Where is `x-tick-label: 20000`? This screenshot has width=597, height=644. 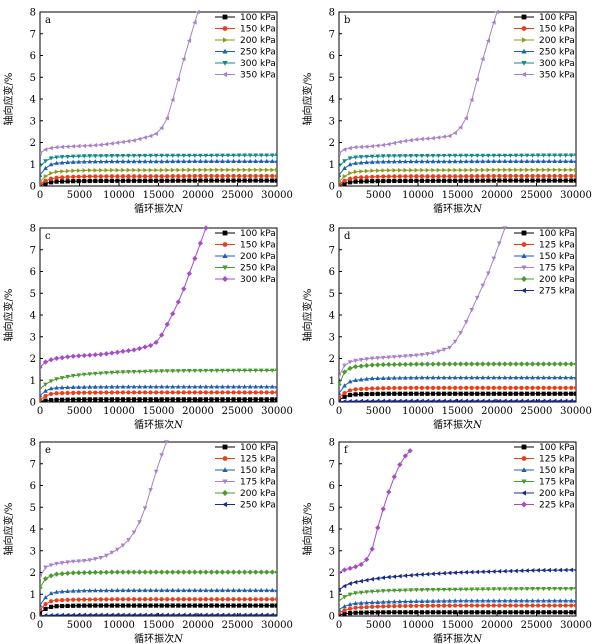
x-tick-label: 20000 is located at coordinates (198, 625).